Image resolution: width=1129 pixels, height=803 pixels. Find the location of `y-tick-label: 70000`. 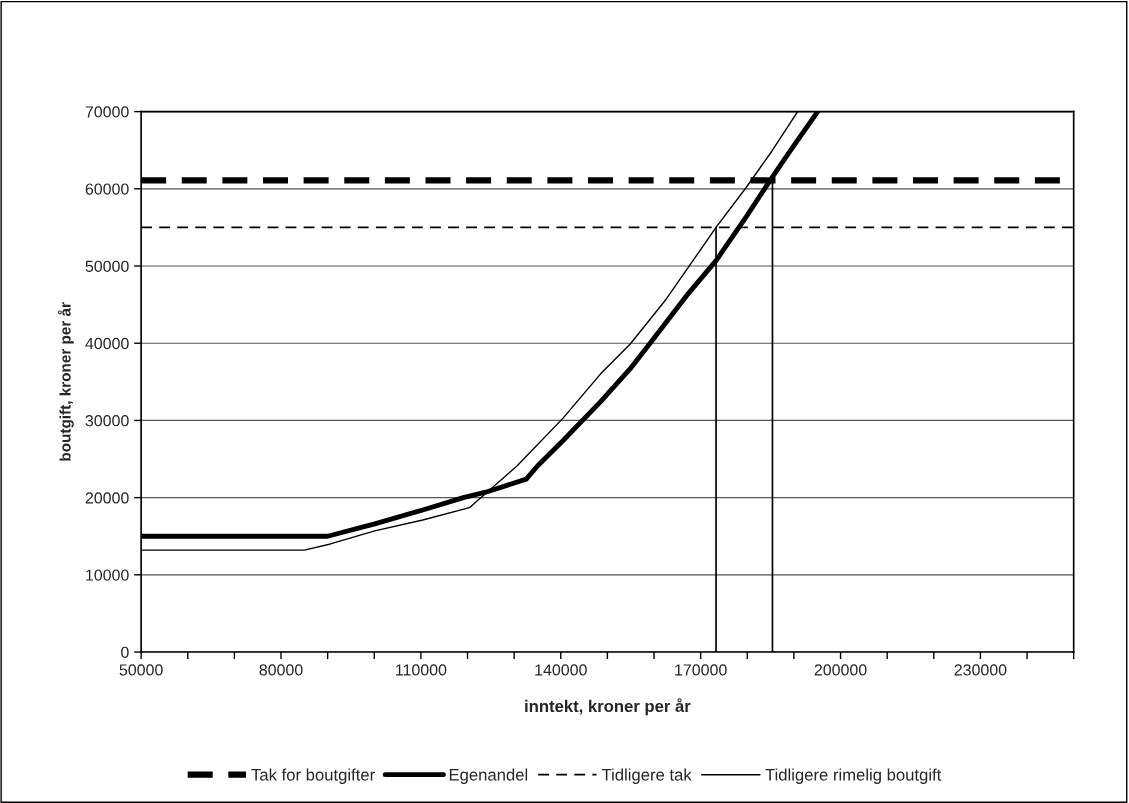

y-tick-label: 70000 is located at coordinates (107, 112).